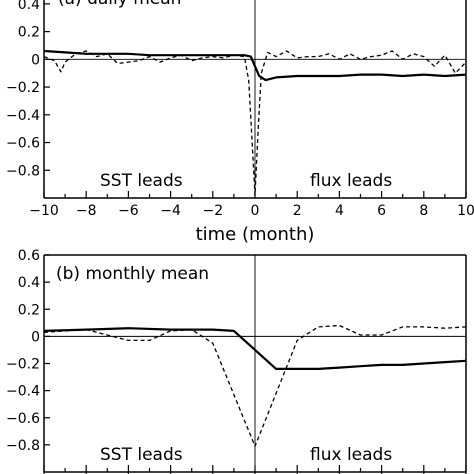 This screenshot has width=474, height=474. Describe the element at coordinates (141, 181) in the screenshot. I see `panel-a-annotation-sst-leads: SST leads` at that location.